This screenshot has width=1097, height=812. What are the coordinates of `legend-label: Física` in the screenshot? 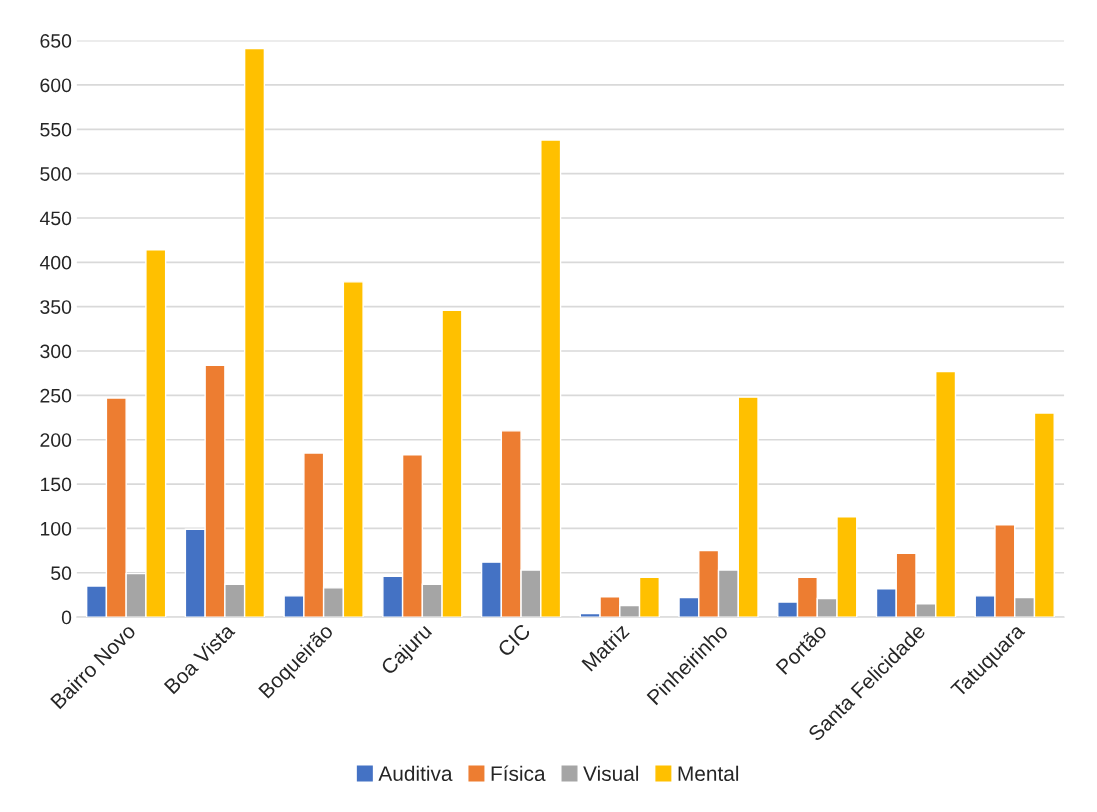 It's located at (518, 773).